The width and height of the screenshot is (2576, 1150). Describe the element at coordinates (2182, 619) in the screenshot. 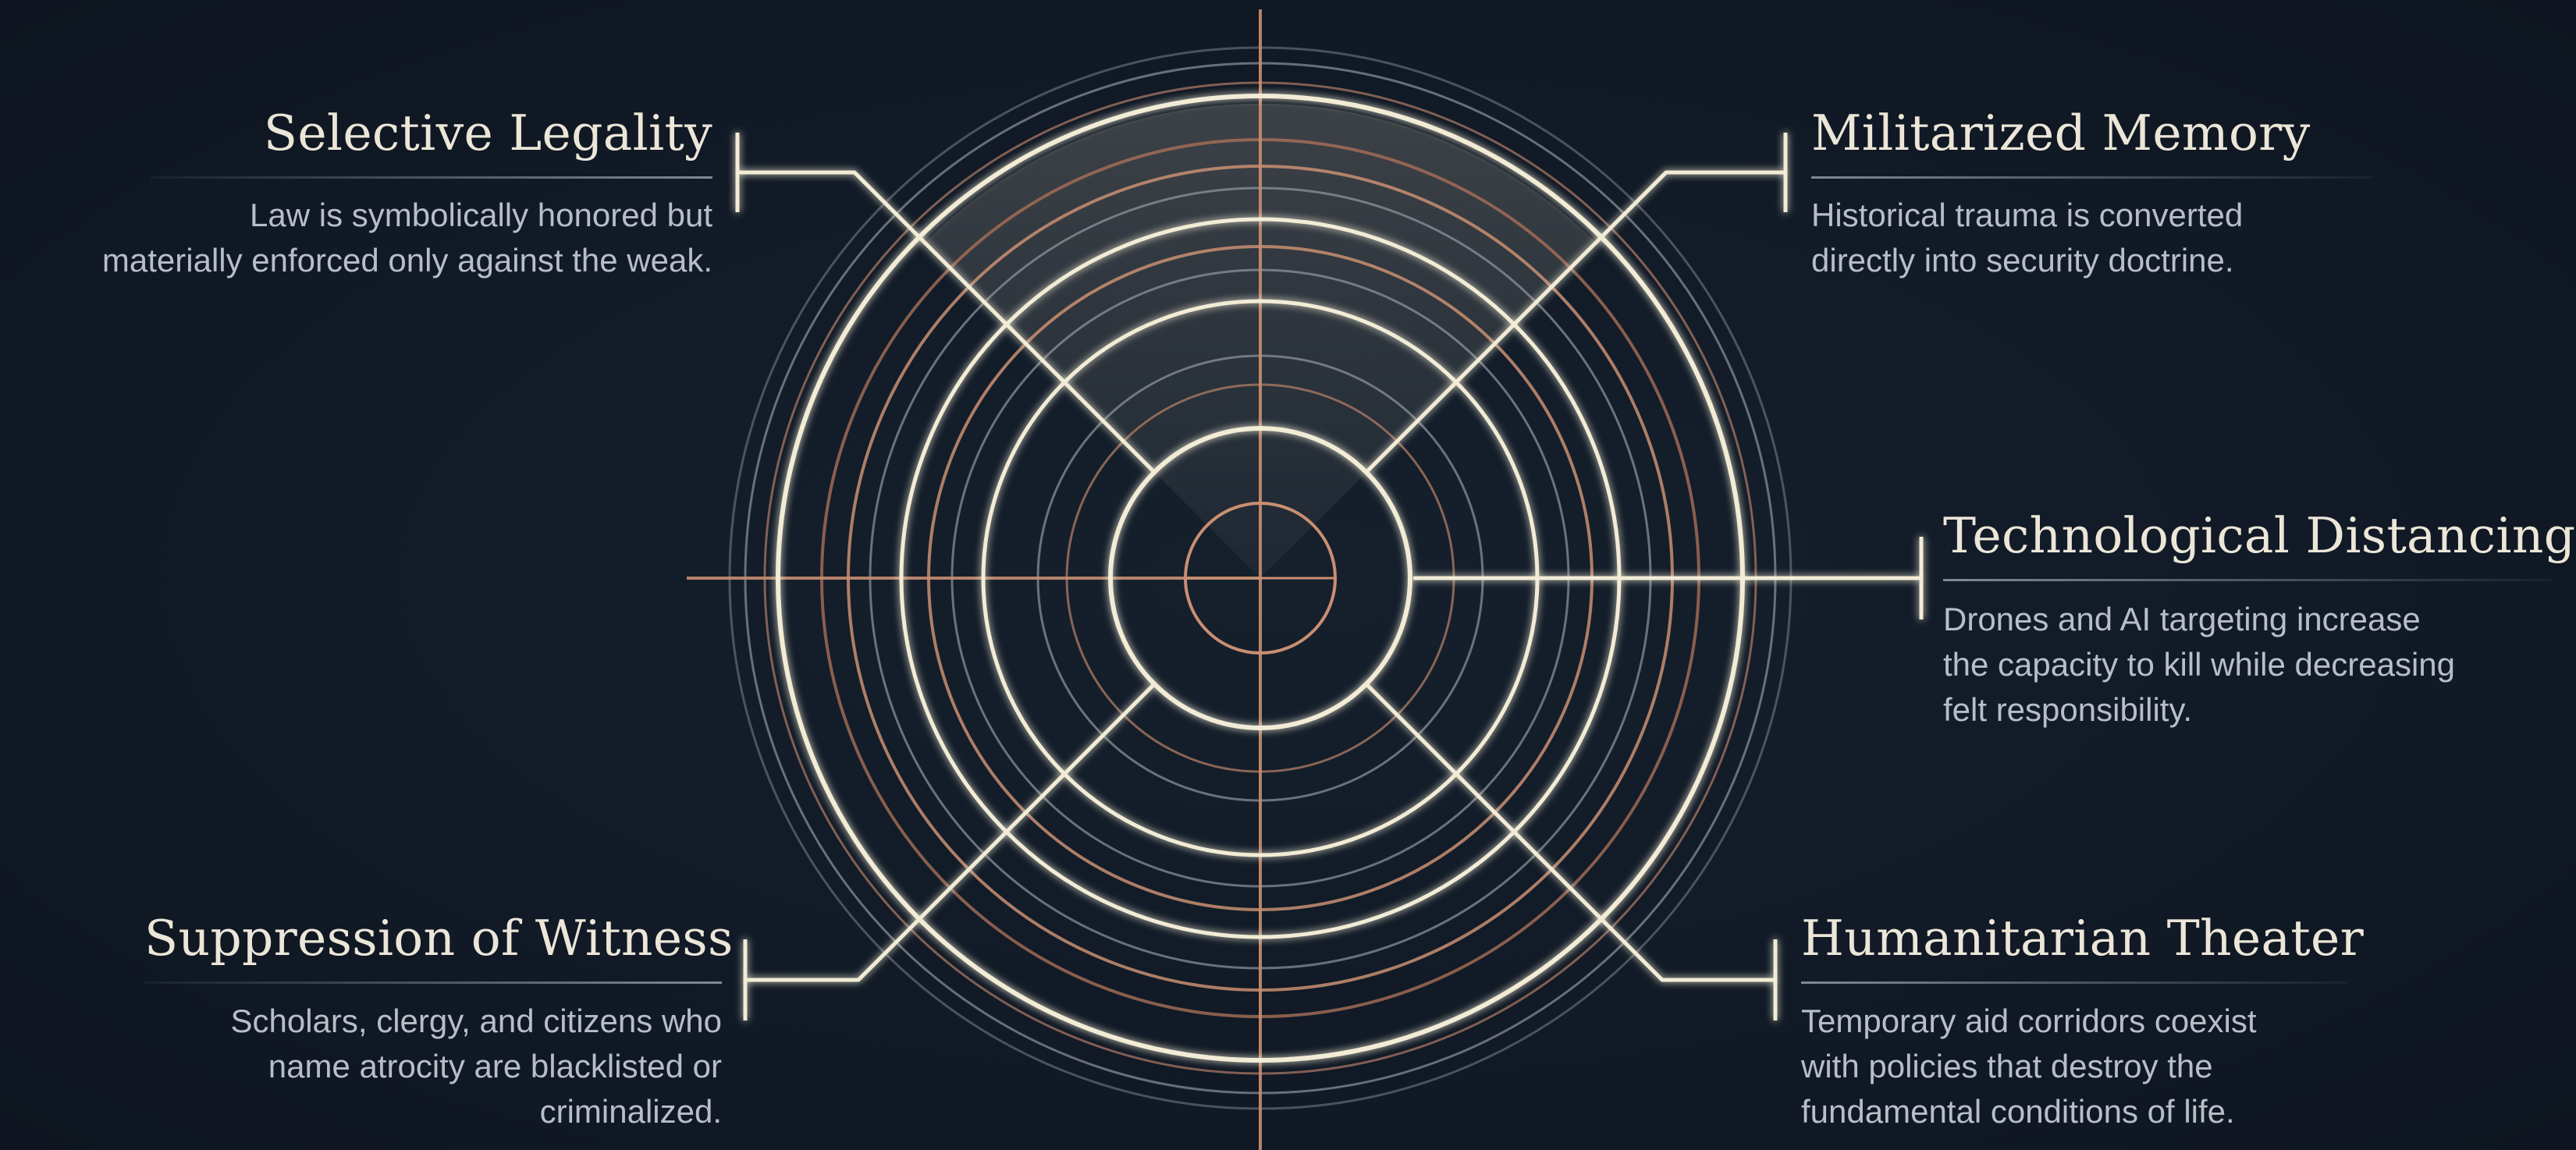

I see `technological-distancing-description-line-1: Drones and AI targeting increase` at that location.